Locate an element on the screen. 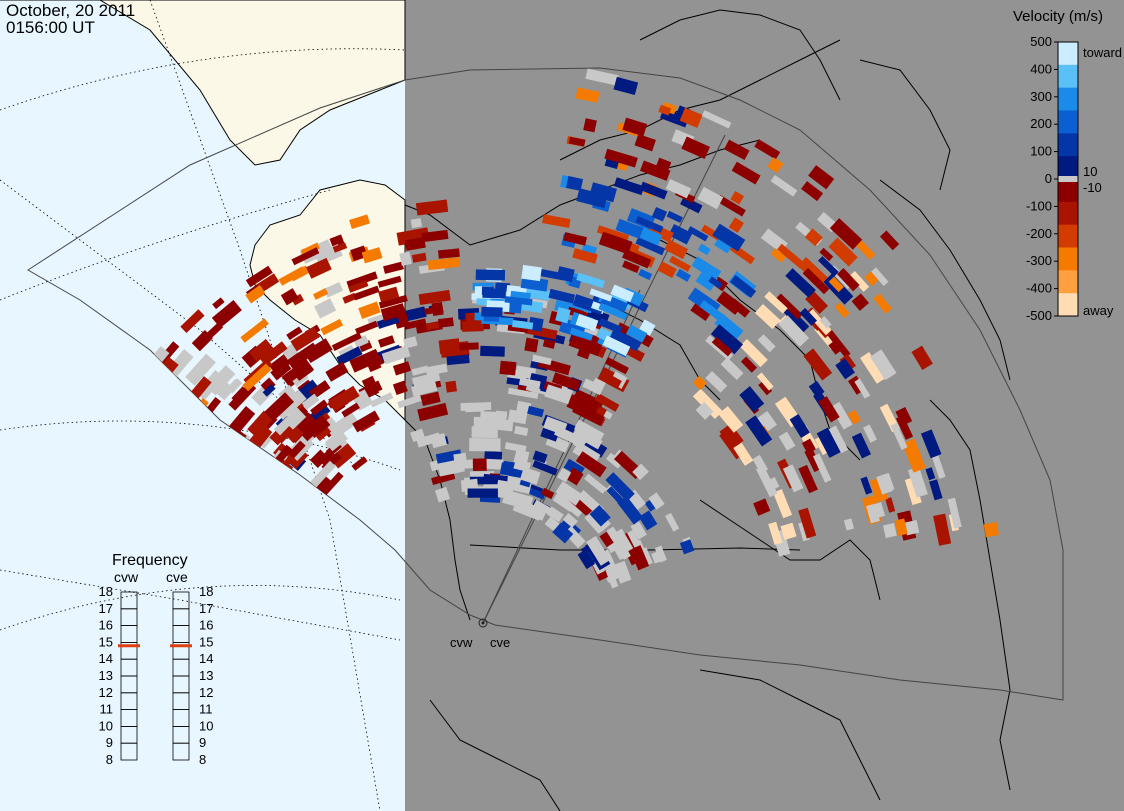 This screenshot has height=811, width=1124. colorbar-inner-neg: -10 is located at coordinates (1092, 187).